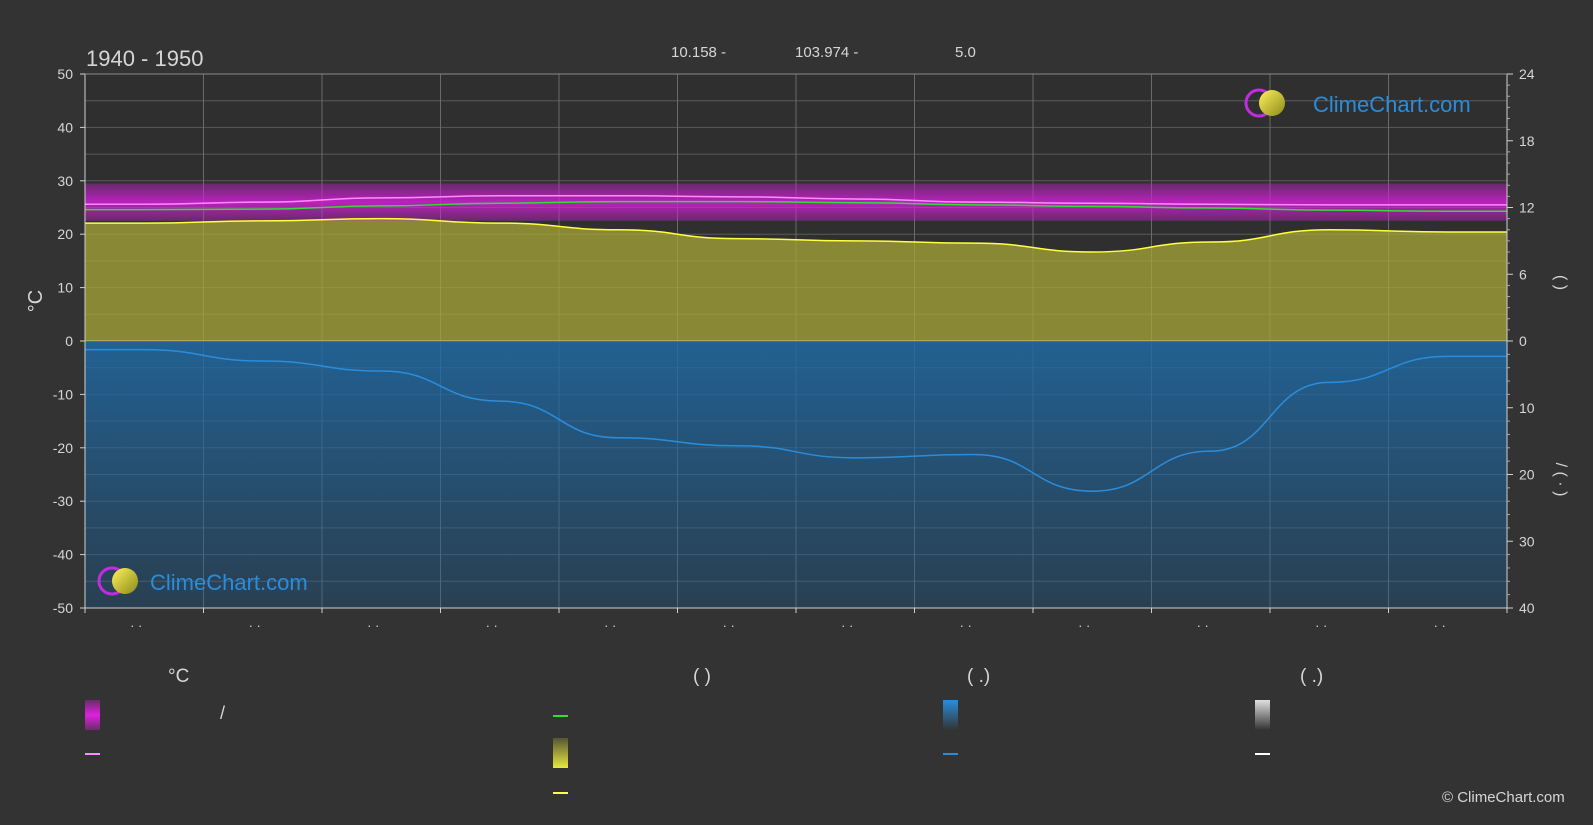  Describe the element at coordinates (1503, 797) in the screenshot. I see `copyright: © ClimeChart.com` at that location.